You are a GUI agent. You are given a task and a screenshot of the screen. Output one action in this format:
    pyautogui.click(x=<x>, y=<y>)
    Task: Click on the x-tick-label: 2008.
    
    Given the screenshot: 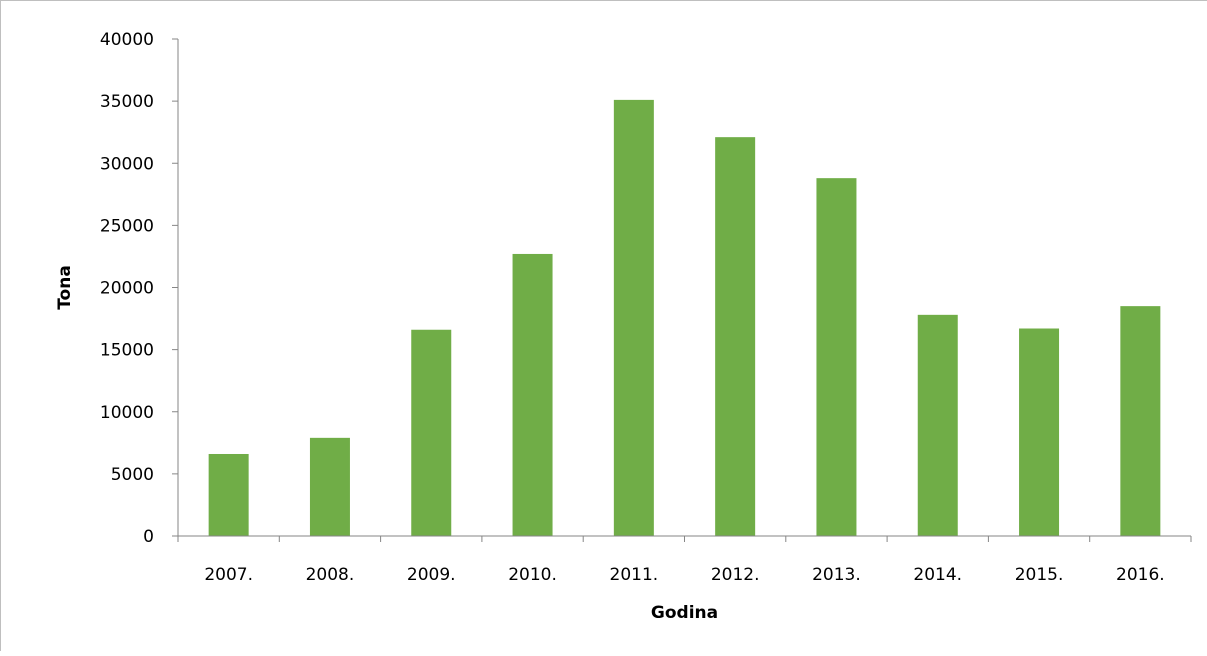 What is the action you would take?
    pyautogui.click(x=330, y=575)
    